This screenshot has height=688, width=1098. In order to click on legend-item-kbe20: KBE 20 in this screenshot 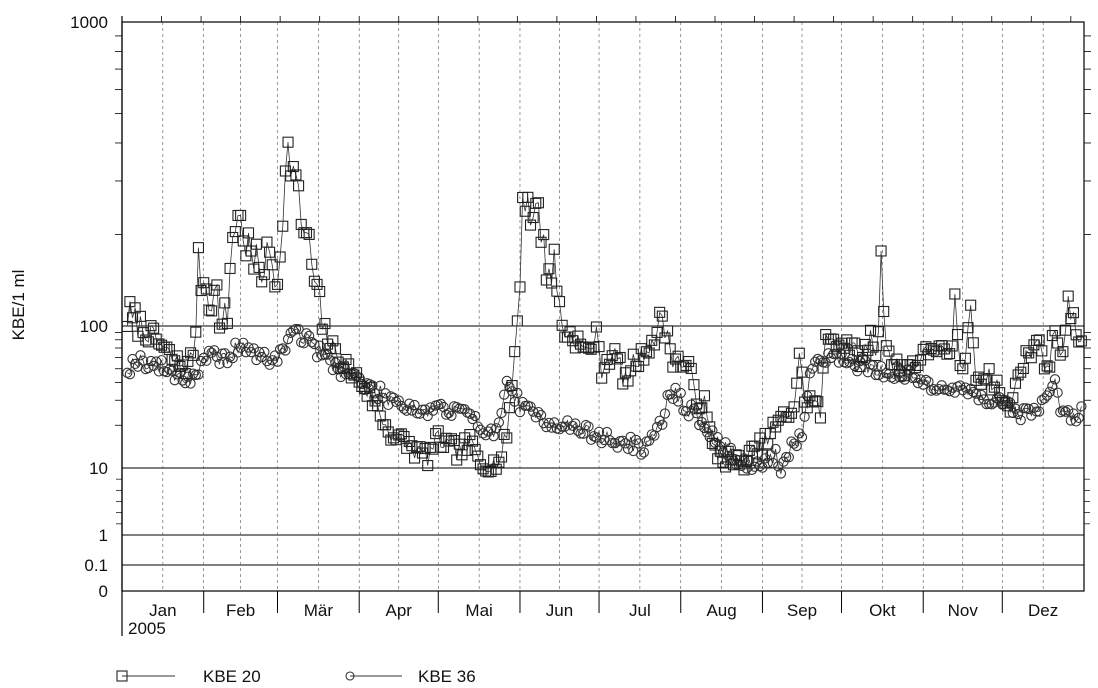, I will do `click(188, 676)`.